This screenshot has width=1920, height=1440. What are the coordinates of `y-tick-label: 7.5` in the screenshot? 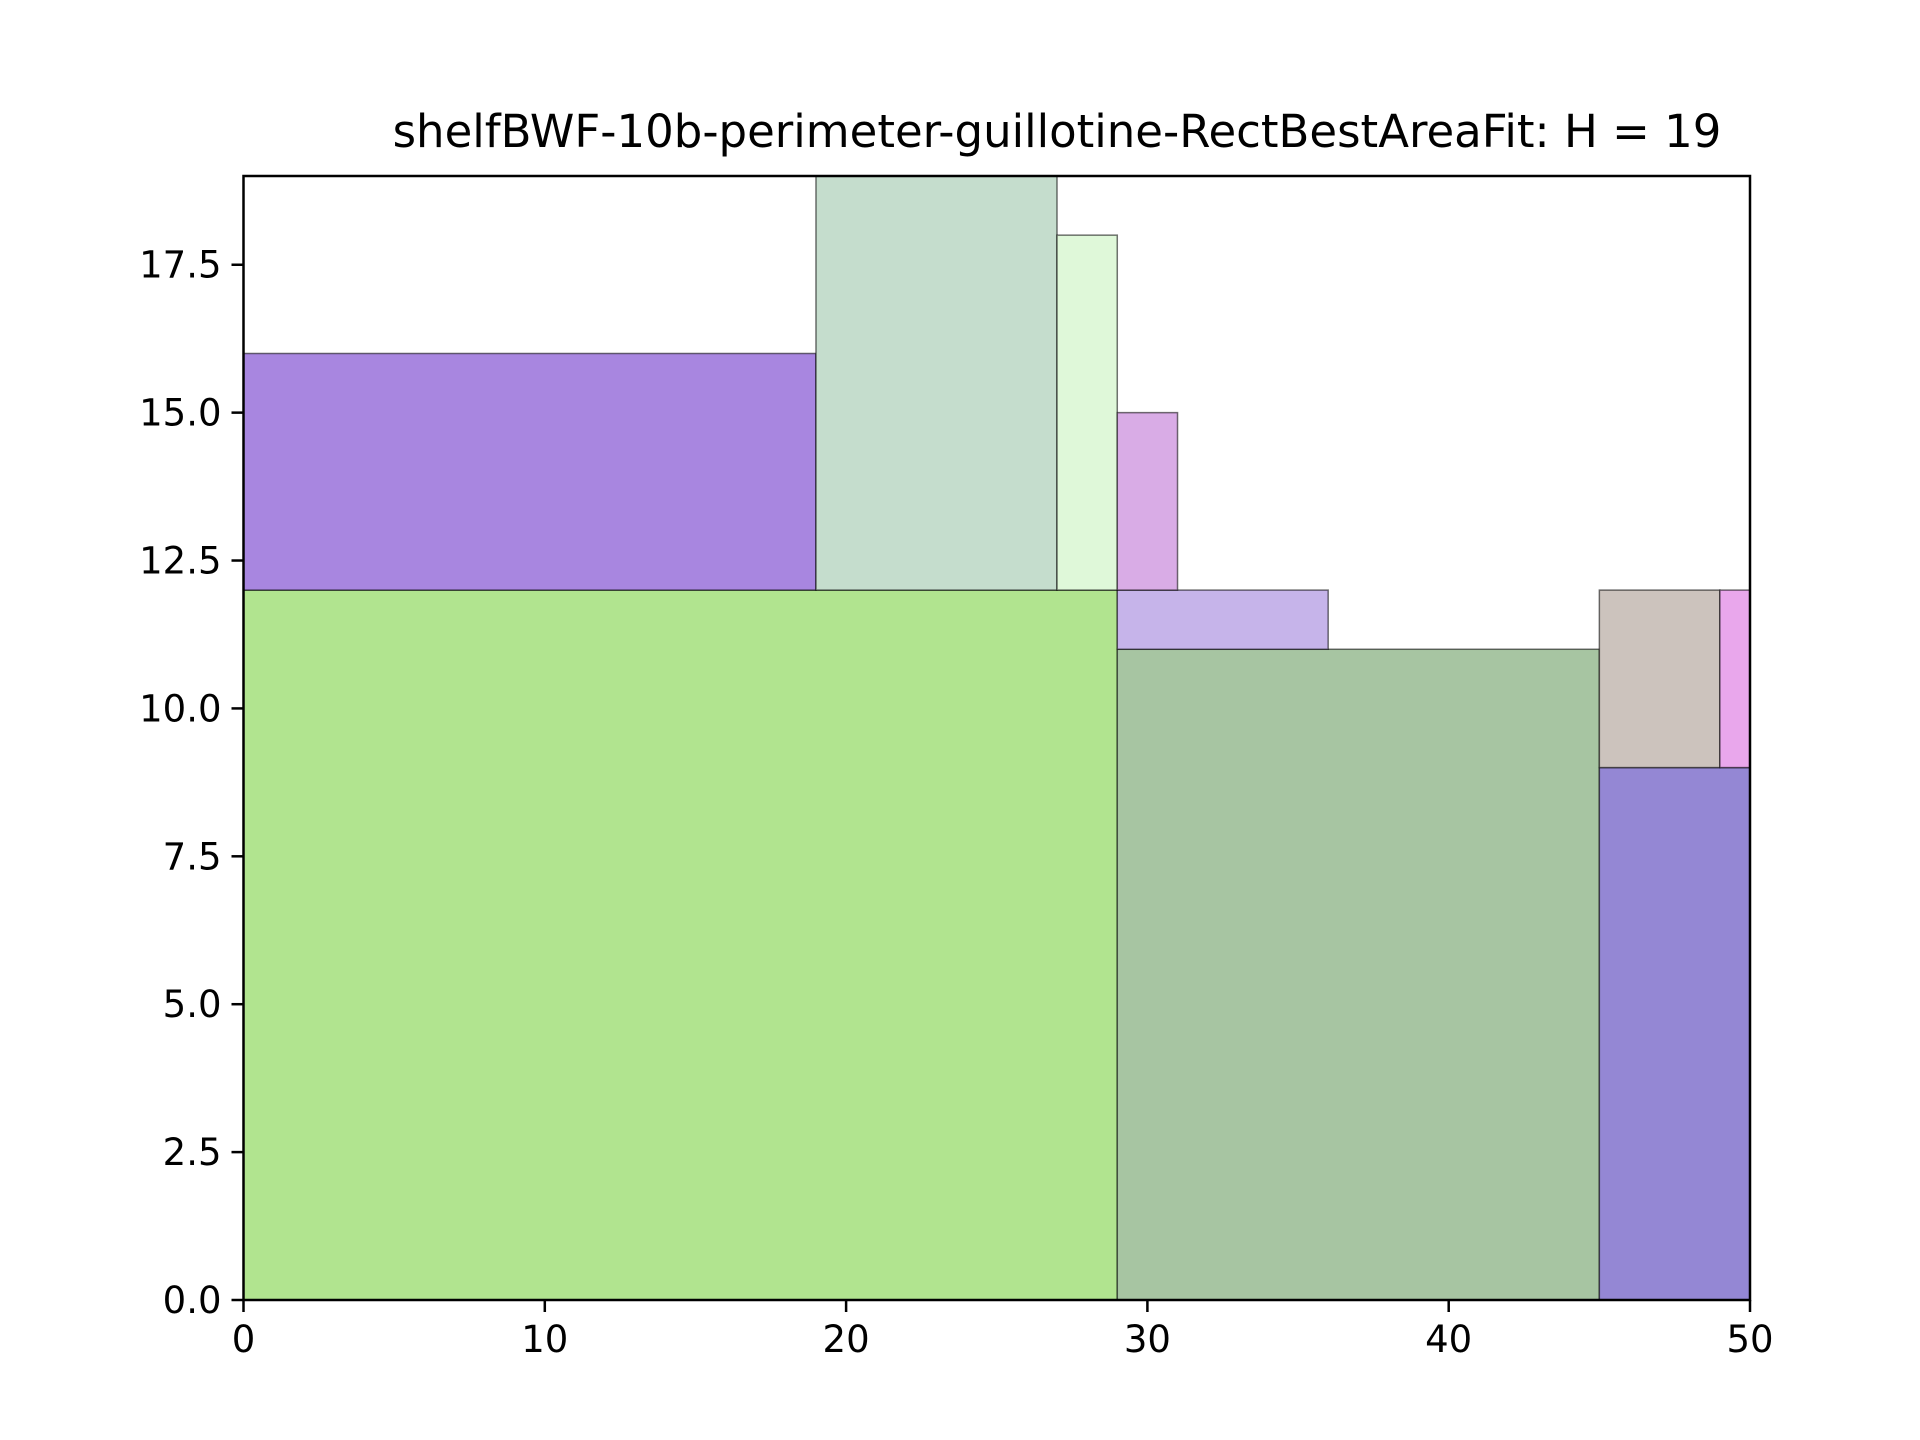 It's located at (192, 856).